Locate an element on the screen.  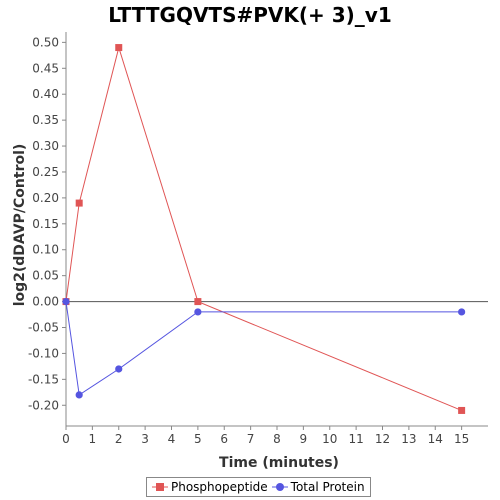
chart-title: LTTTGQVTS#PVK(+ 3)_v1 is located at coordinates (250, 15).